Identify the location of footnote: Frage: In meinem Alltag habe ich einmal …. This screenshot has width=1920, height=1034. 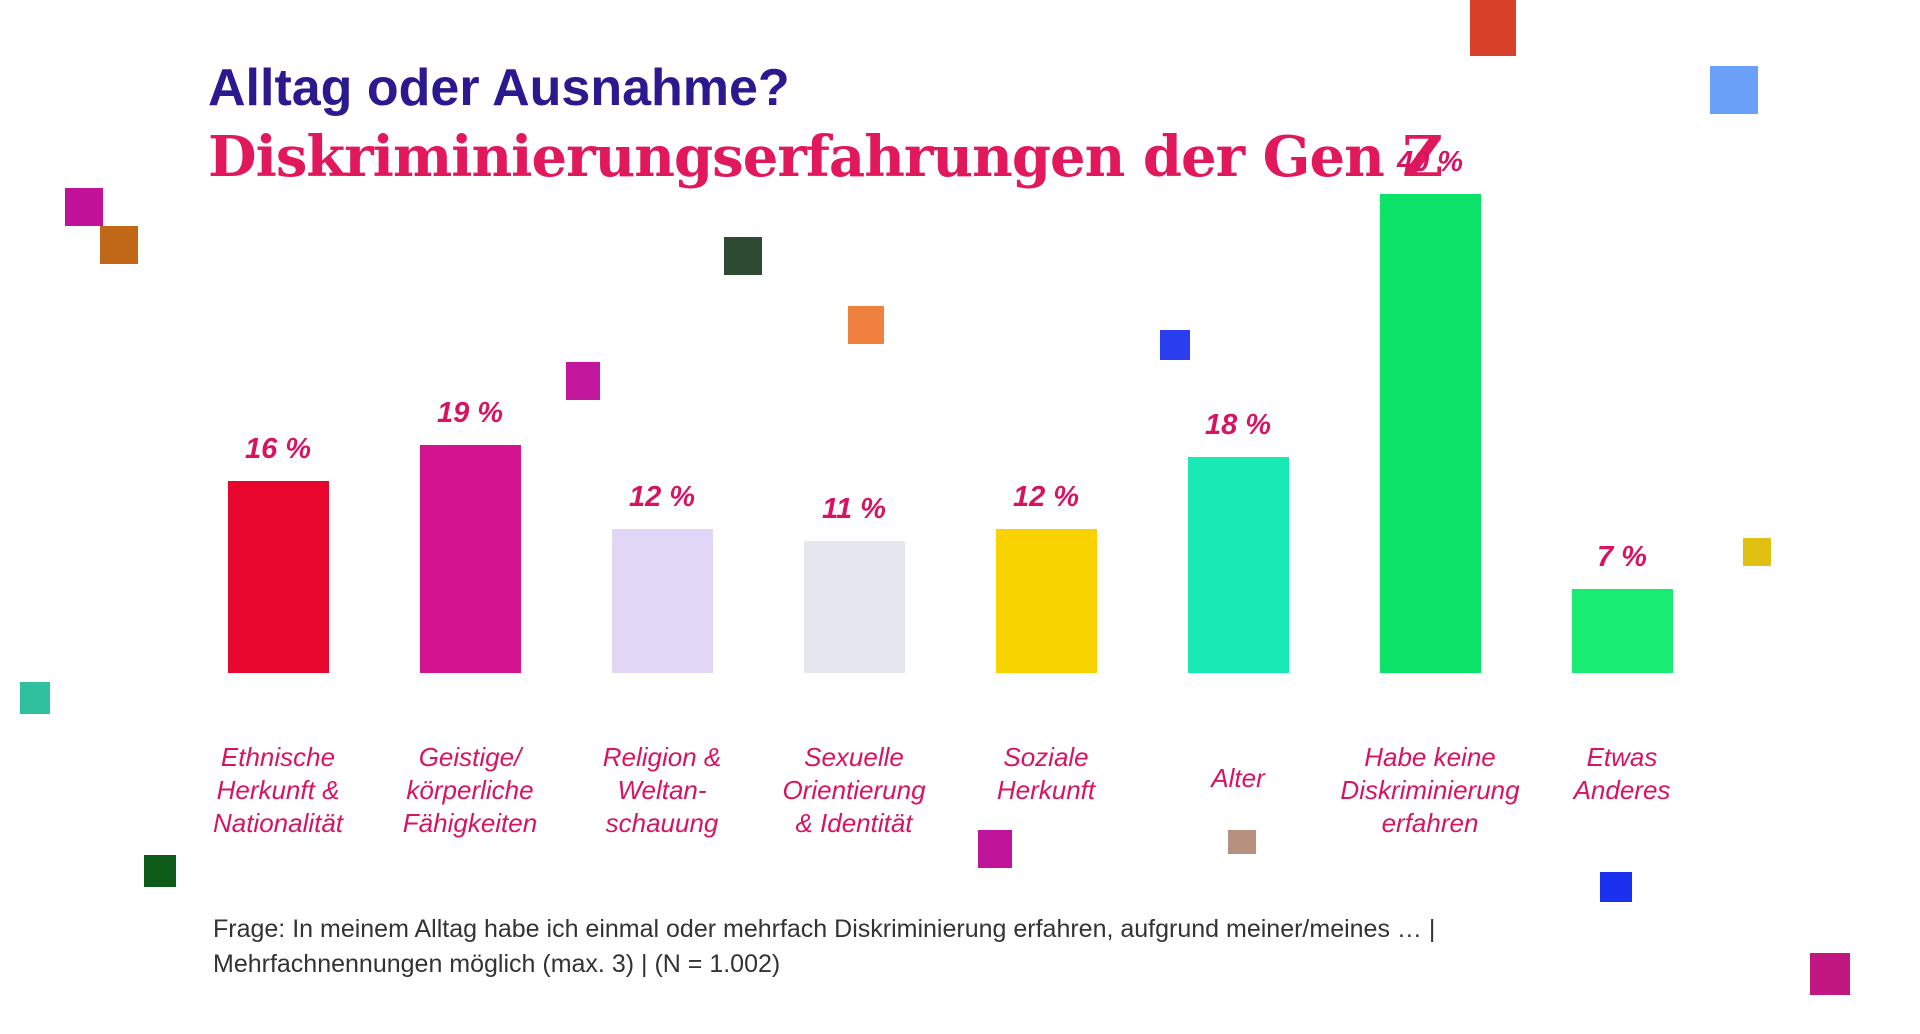
(824, 946).